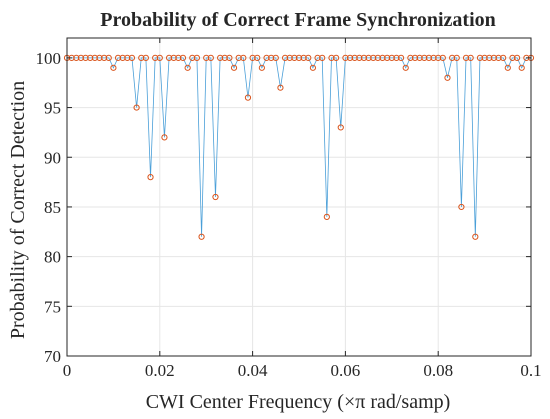  I want to click on y-tick-label: 85, so click(52, 207).